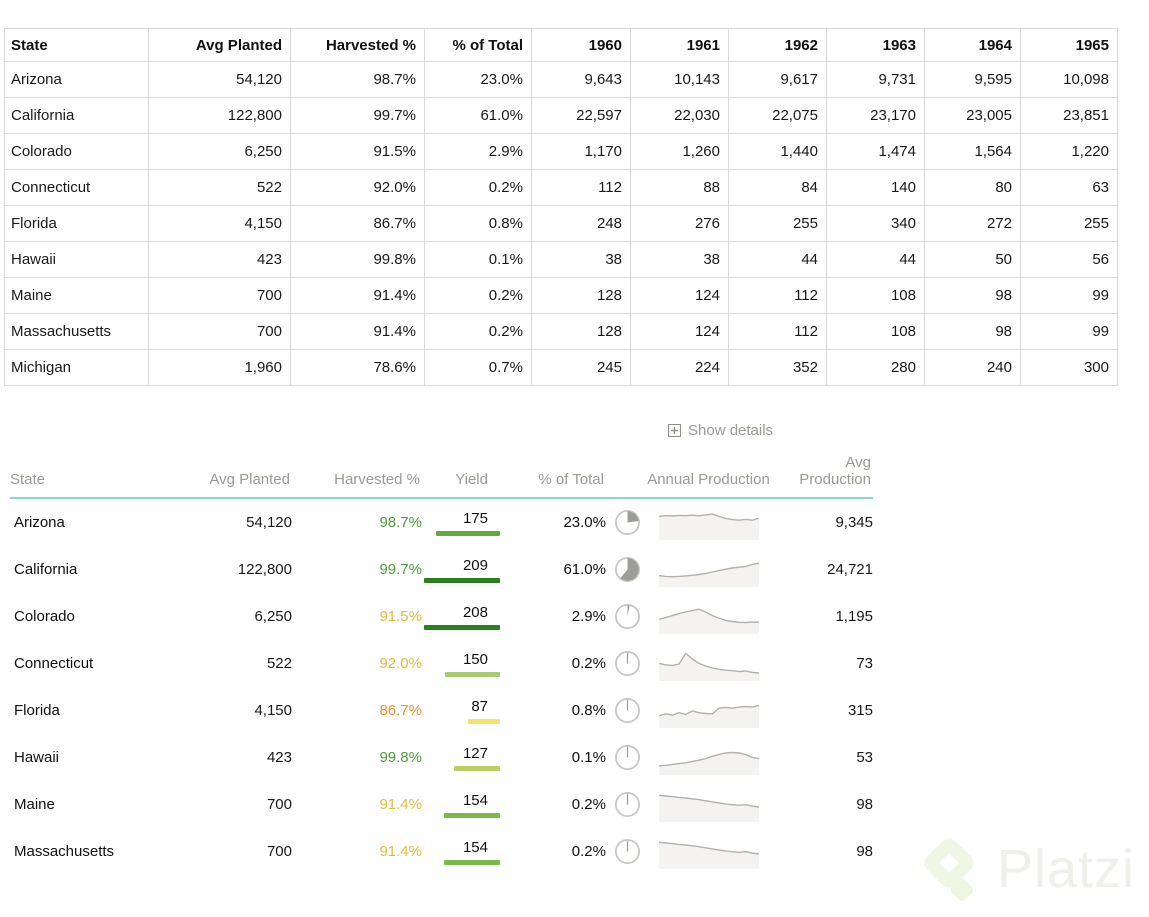 This screenshot has width=1149, height=917. I want to click on value-cell: 1,220, so click(1069, 151).